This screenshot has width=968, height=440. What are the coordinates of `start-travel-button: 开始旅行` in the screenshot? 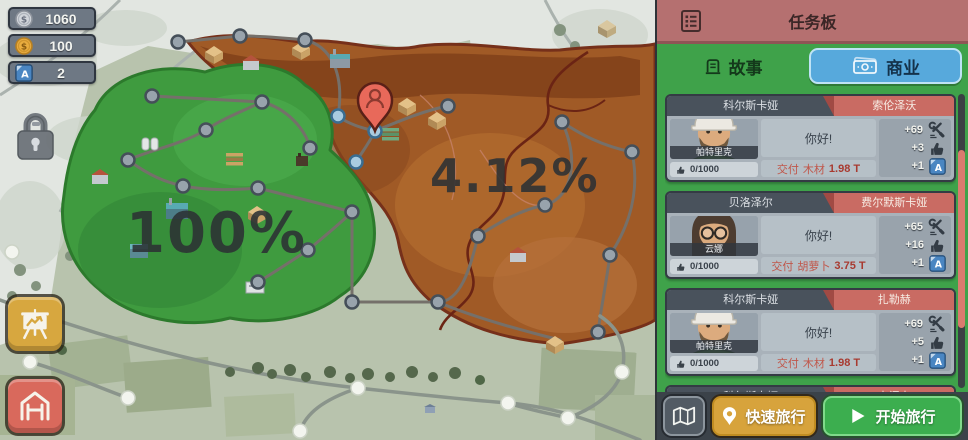 It's located at (892, 416).